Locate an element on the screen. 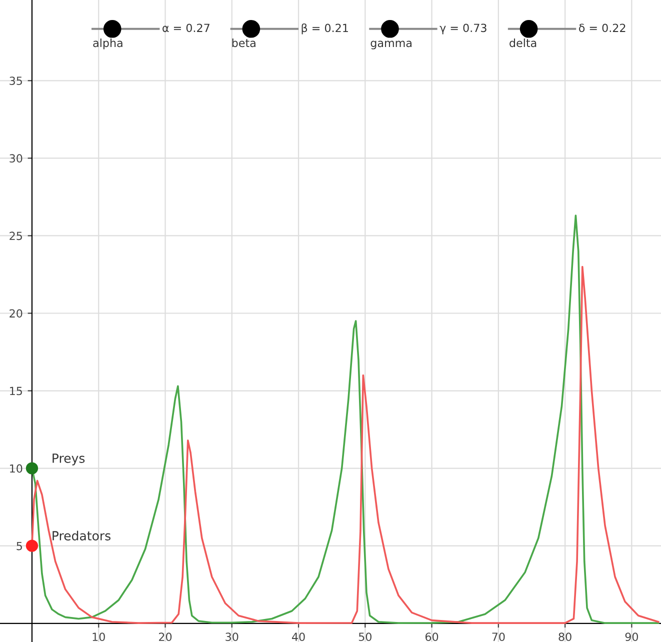 This screenshot has width=661, height=642. x-tick-label: 60 is located at coordinates (431, 637).